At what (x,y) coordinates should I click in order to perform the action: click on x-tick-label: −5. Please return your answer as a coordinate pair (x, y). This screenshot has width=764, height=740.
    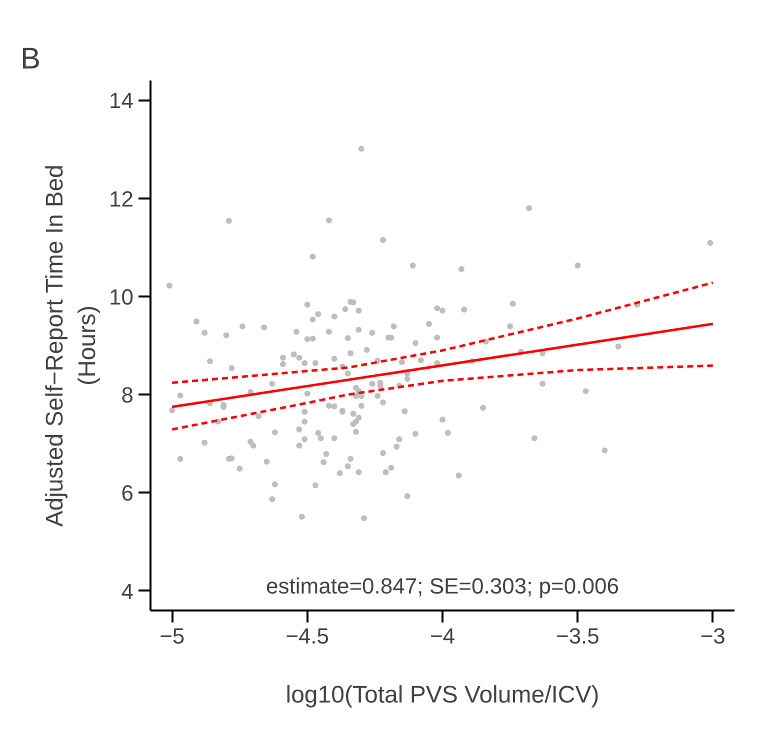
    Looking at the image, I should click on (172, 636).